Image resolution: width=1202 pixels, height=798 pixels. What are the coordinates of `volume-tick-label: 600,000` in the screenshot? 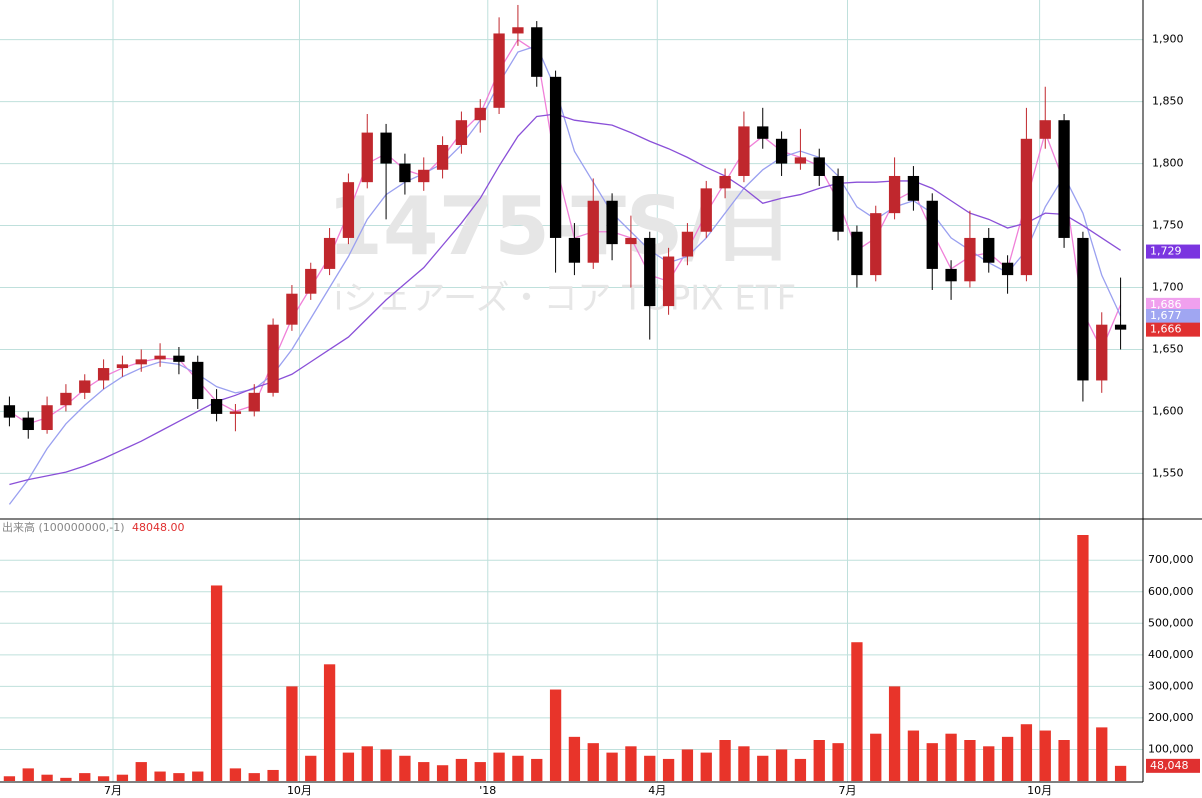 It's located at (1171, 591).